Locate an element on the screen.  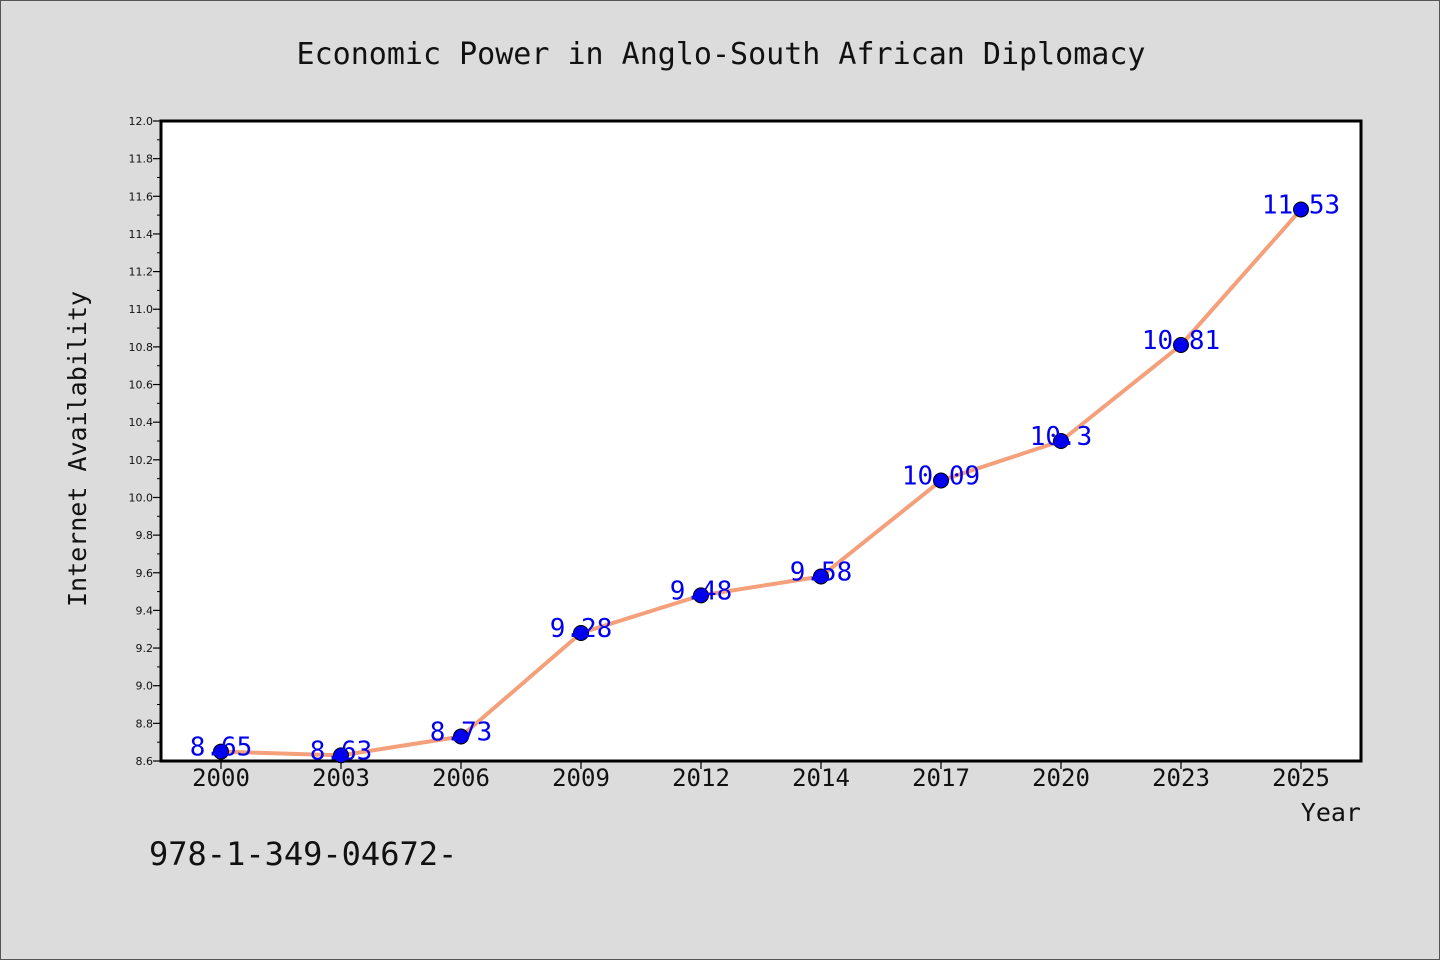
data-label: 9.48 is located at coordinates (701, 591).